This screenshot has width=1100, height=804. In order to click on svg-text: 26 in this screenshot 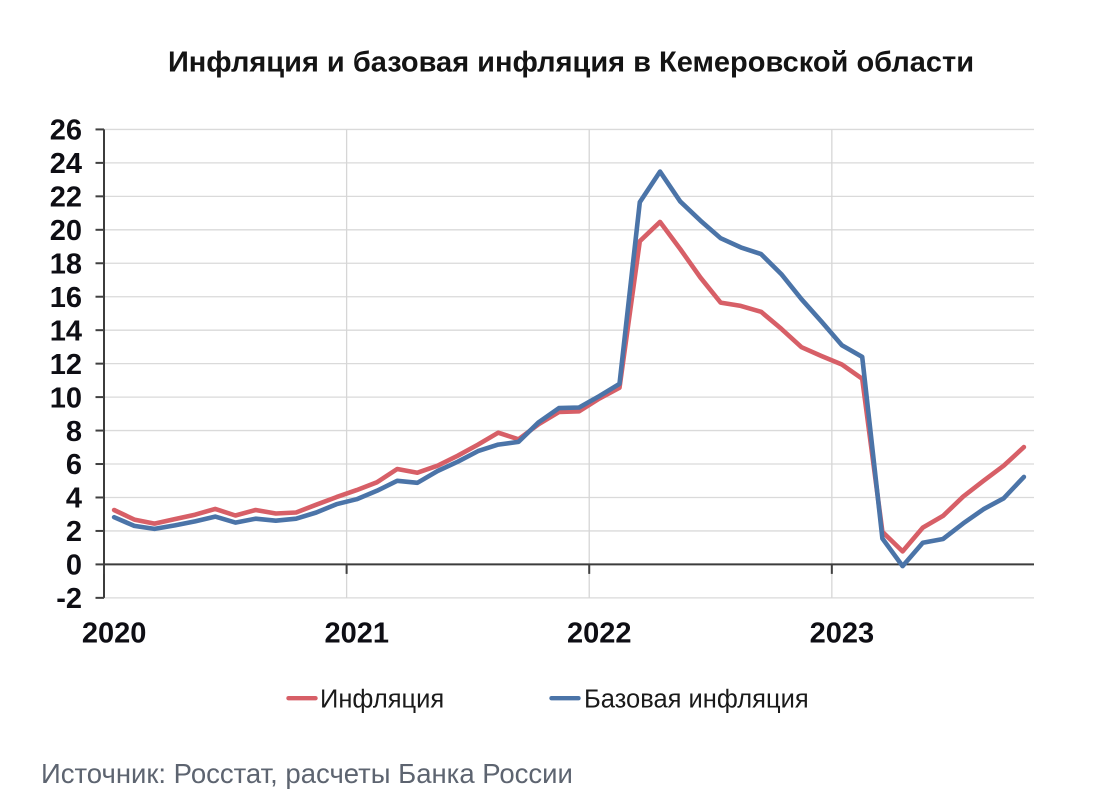, I will do `click(66, 131)`.